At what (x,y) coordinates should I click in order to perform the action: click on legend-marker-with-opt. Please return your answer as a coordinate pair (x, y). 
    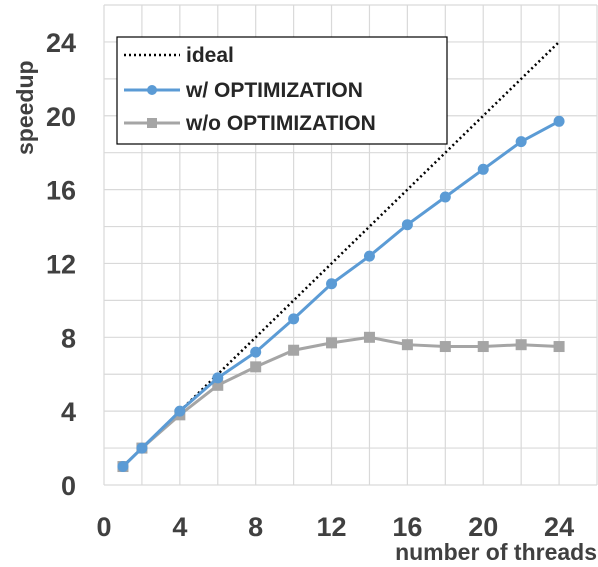
    Looking at the image, I should click on (152, 90).